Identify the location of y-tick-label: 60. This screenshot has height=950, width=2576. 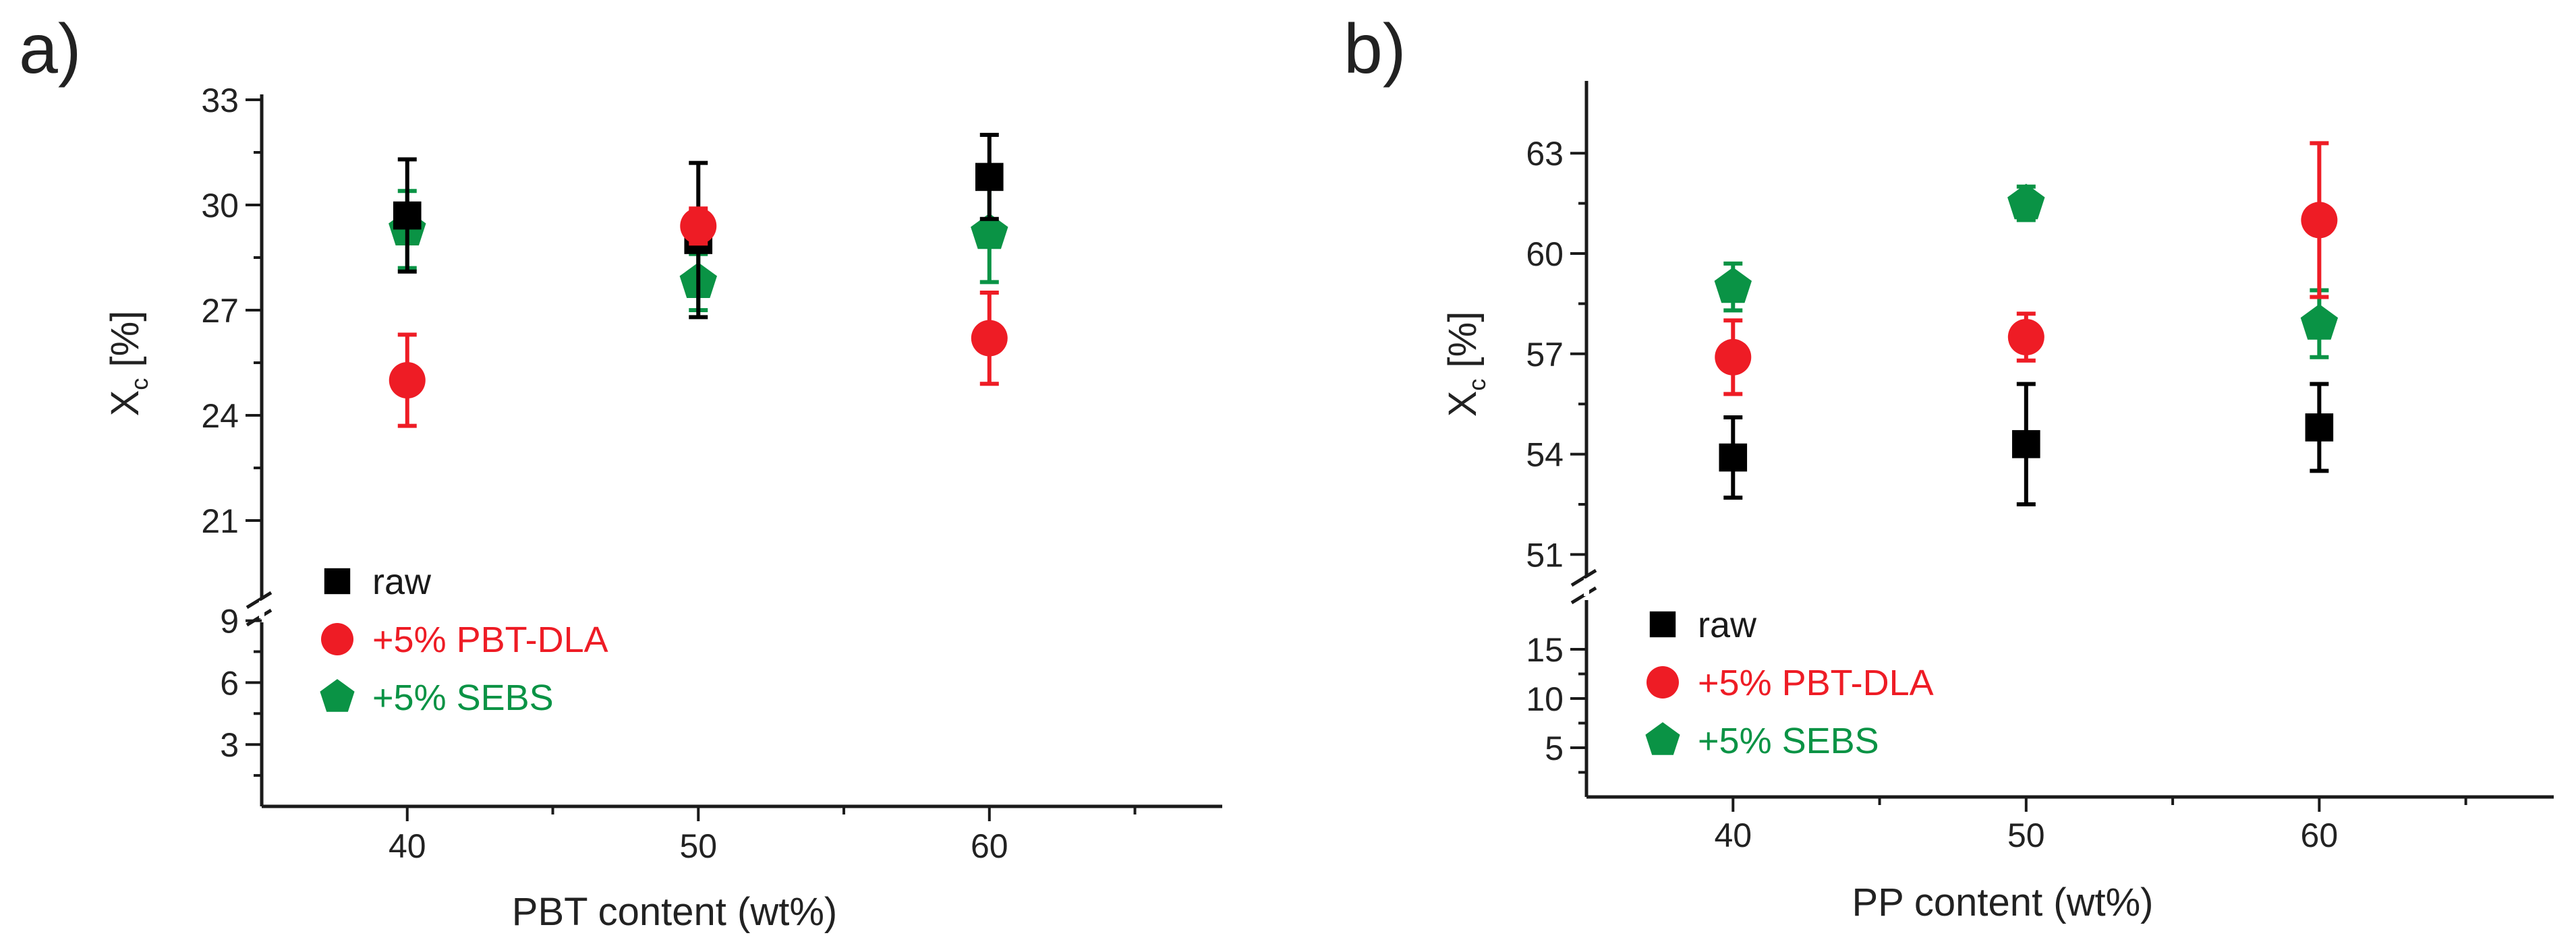
(1545, 254).